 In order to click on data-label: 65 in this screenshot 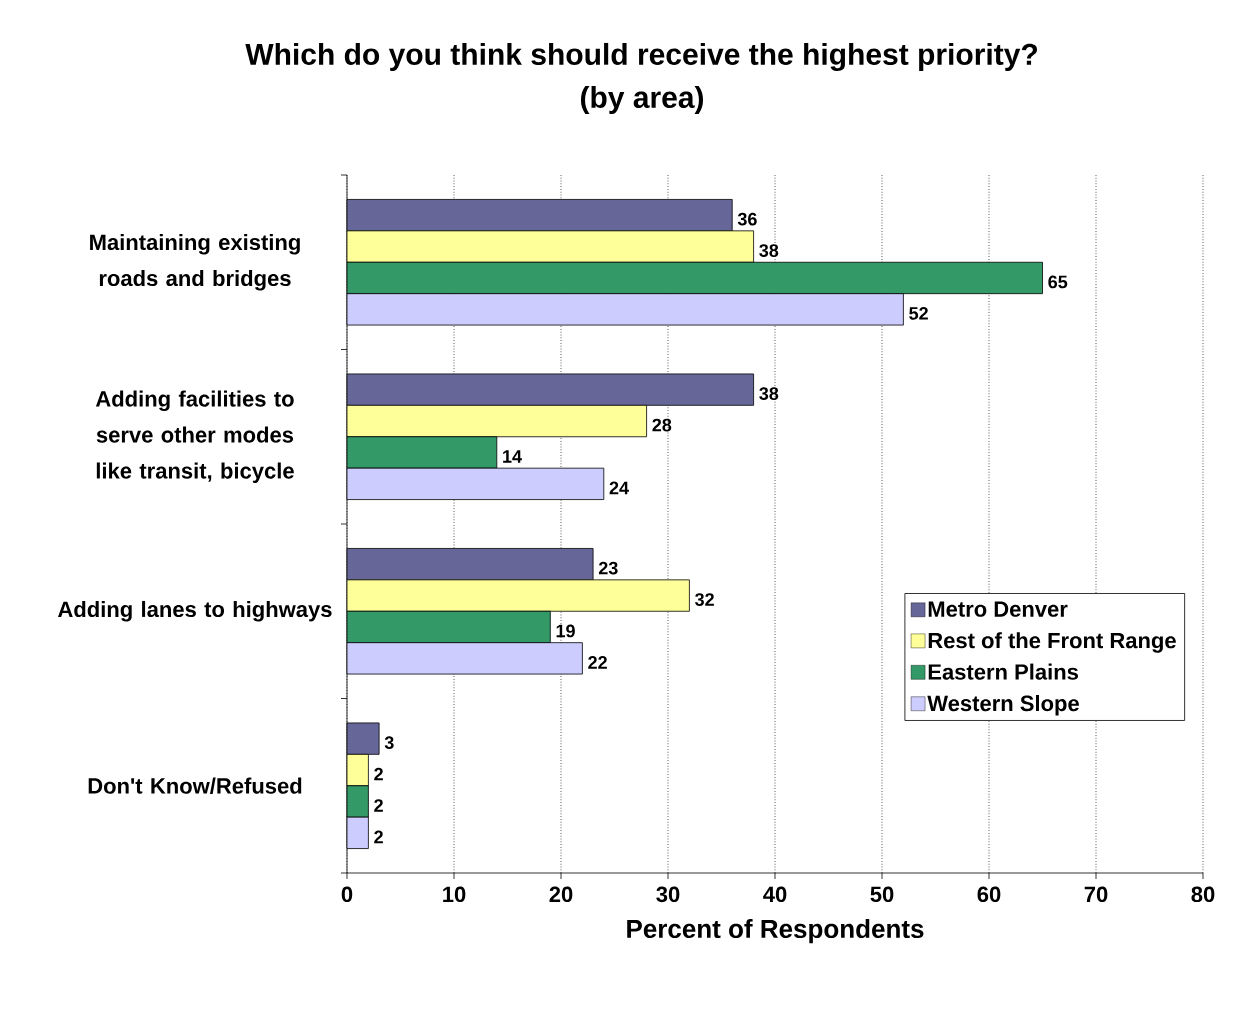, I will do `click(1058, 282)`.